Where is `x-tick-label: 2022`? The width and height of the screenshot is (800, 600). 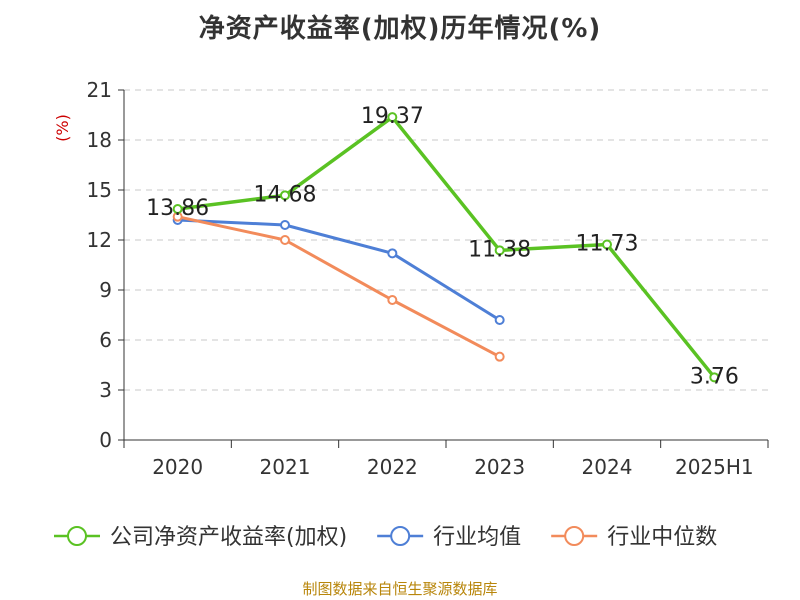 x-tick-label: 2022 is located at coordinates (392, 467).